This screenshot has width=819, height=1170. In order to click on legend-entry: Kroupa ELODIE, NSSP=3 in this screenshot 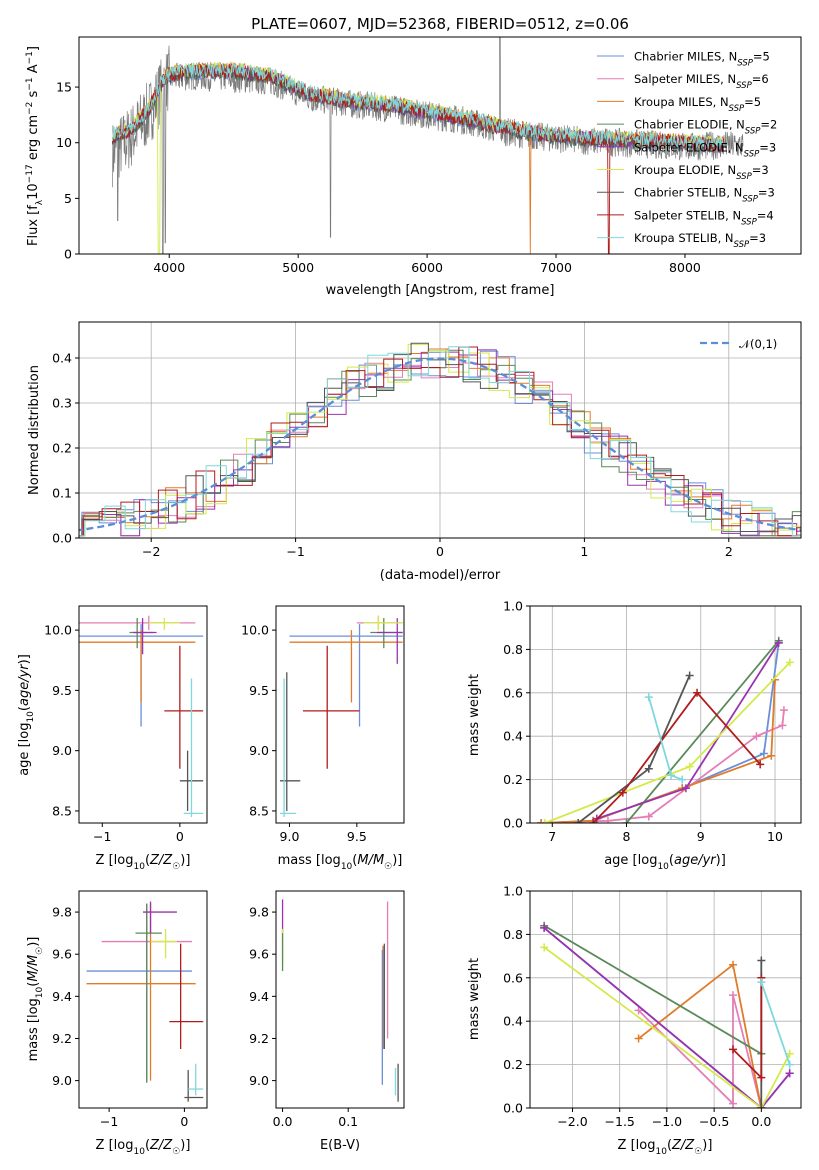, I will do `click(701, 172)`.